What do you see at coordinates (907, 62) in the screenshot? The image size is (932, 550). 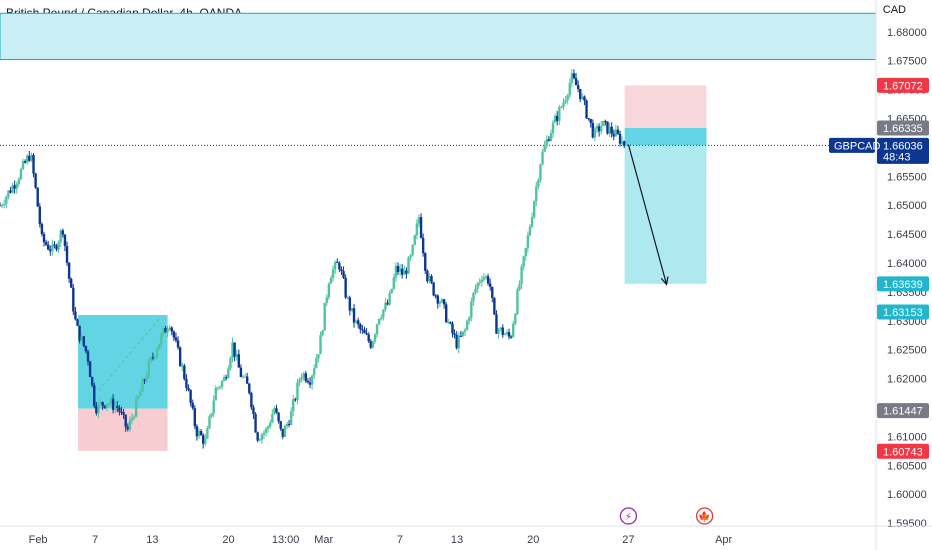 I see `price-tick-label: 1.67500` at bounding box center [907, 62].